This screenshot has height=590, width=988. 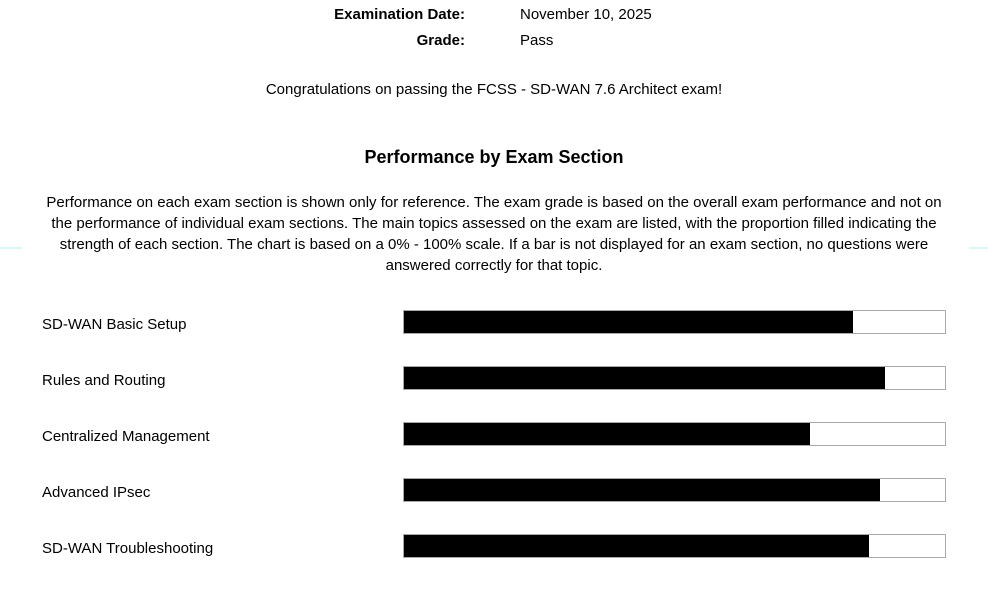 What do you see at coordinates (440, 40) in the screenshot?
I see `grade-label: Grade:` at bounding box center [440, 40].